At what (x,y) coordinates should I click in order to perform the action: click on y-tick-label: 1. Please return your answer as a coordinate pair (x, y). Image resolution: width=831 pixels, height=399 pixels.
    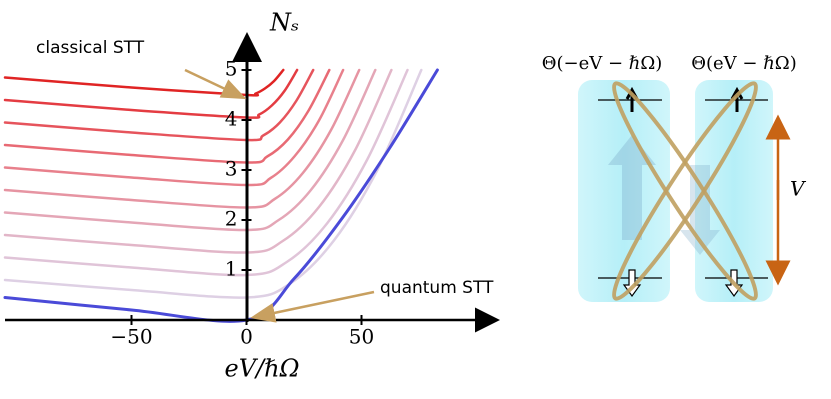
    Looking at the image, I should click on (231, 269).